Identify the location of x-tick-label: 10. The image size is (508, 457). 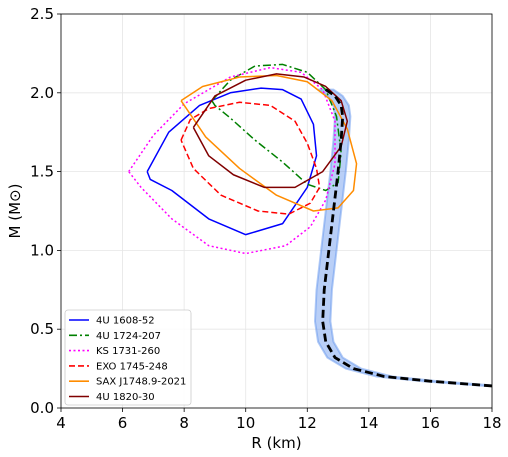
(245, 423).